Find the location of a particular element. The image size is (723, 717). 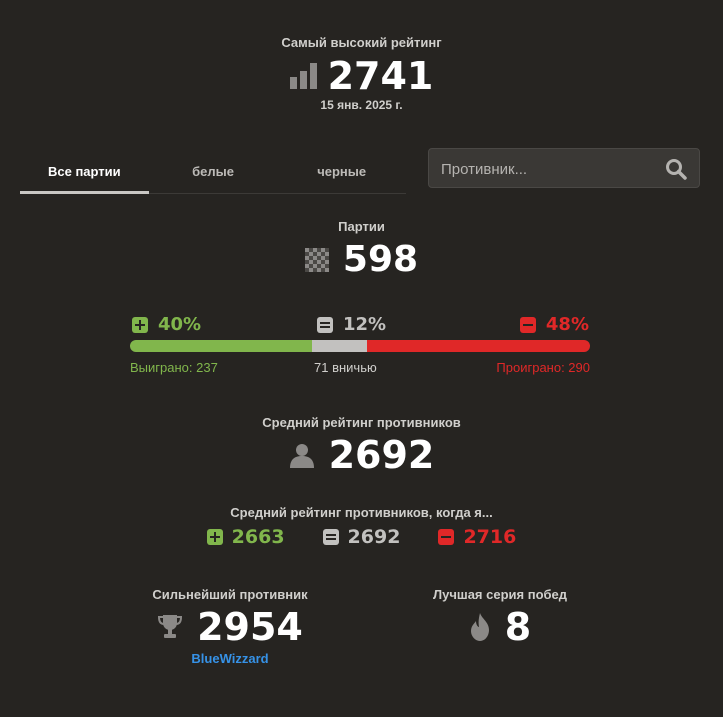

draw-percent-group: 12% is located at coordinates (351, 324).